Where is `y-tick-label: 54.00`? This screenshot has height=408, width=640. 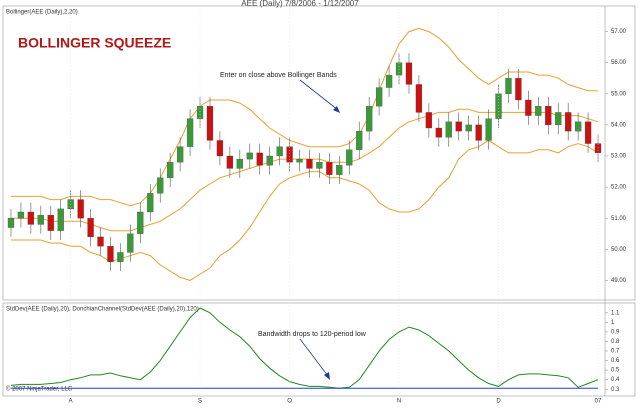
y-tick-label: 54.00 is located at coordinates (619, 125).